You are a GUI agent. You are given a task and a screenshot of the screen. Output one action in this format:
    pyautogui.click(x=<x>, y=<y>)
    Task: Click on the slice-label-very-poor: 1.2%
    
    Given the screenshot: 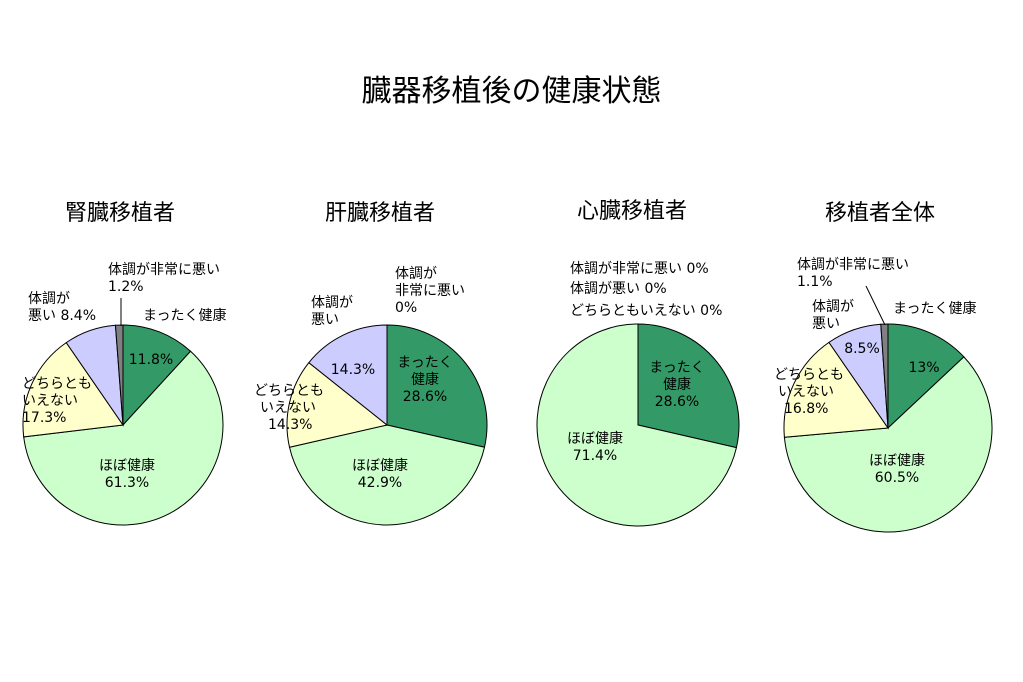 What is the action you would take?
    pyautogui.click(x=126, y=287)
    